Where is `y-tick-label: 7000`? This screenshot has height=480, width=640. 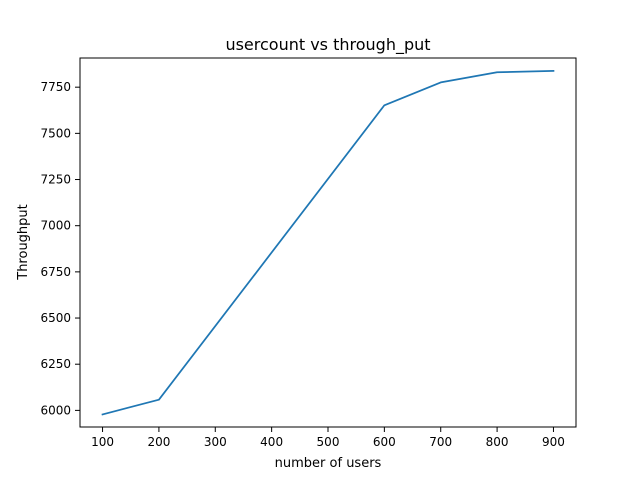 y-tick-label: 7000 is located at coordinates (55, 226).